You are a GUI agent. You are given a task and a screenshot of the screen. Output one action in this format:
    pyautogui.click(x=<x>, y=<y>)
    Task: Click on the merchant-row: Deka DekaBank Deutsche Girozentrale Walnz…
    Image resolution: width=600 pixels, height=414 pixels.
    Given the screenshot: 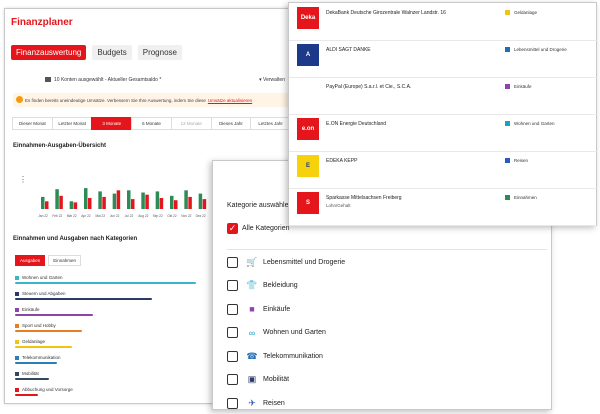 What is the action you would take?
    pyautogui.click(x=443, y=22)
    